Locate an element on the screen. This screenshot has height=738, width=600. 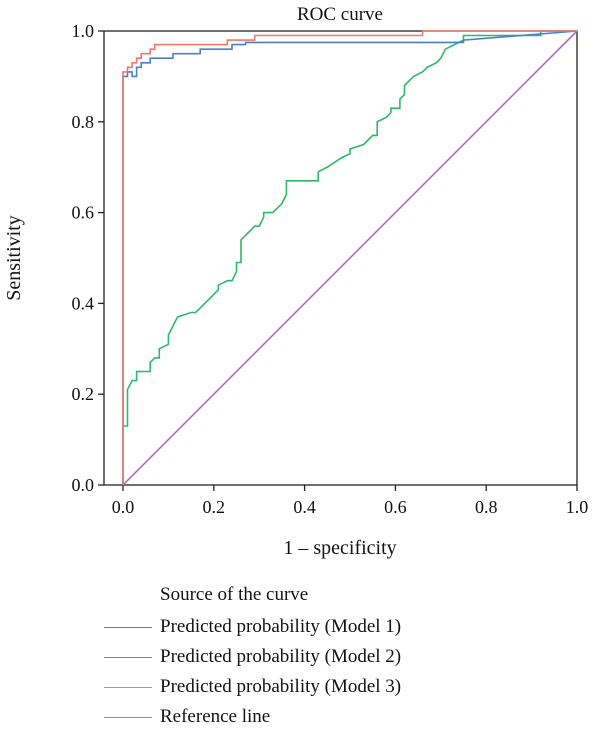
x-tick-label: 0.0 is located at coordinates (123, 507).